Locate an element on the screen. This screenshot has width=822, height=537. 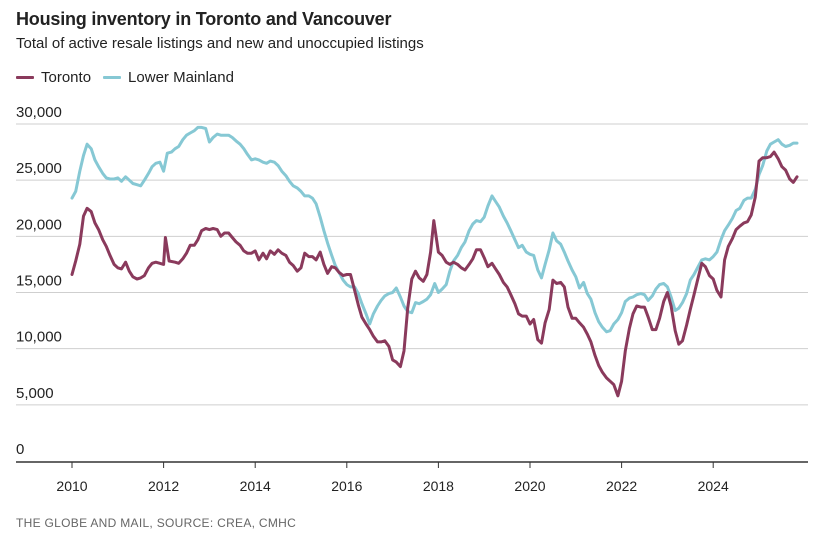
source-credit: THE GLOBE AND MAIL, SOURCE: CREA, CMHC is located at coordinates (156, 523).